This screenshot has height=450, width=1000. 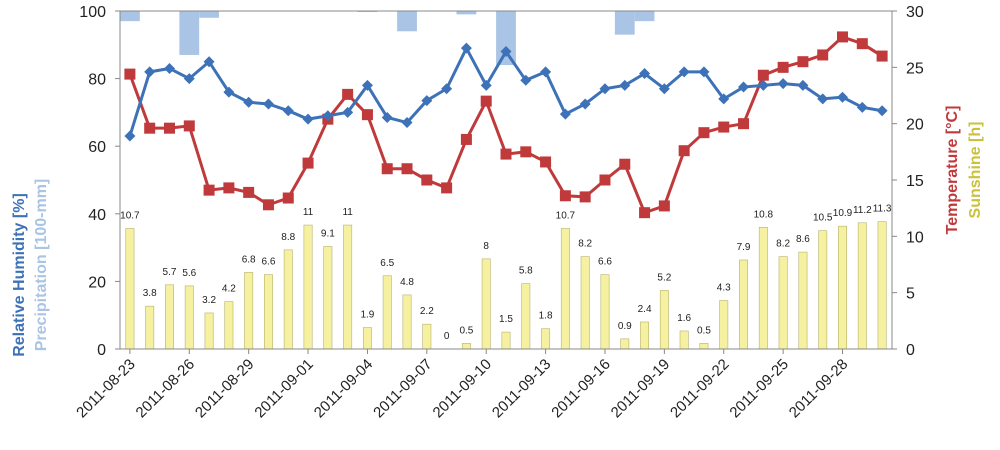 What do you see at coordinates (486, 246) in the screenshot?
I see `sunshine-value-label: 8` at bounding box center [486, 246].